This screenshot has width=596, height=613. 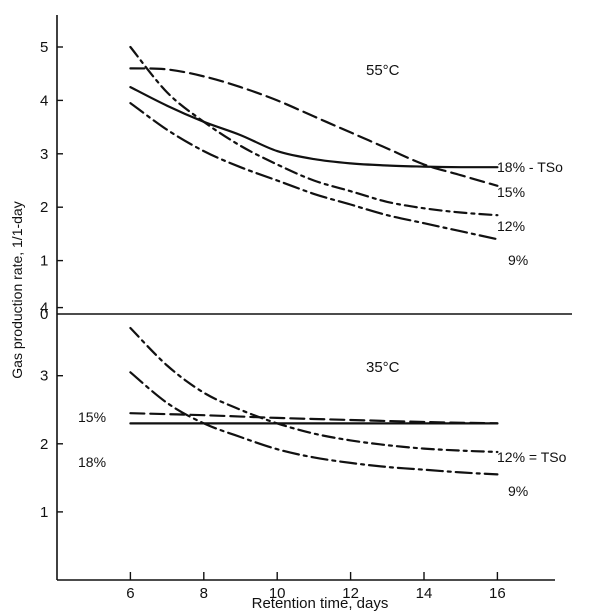 I want to click on y-tick-label-p1-2: 2, so click(x=44, y=444).